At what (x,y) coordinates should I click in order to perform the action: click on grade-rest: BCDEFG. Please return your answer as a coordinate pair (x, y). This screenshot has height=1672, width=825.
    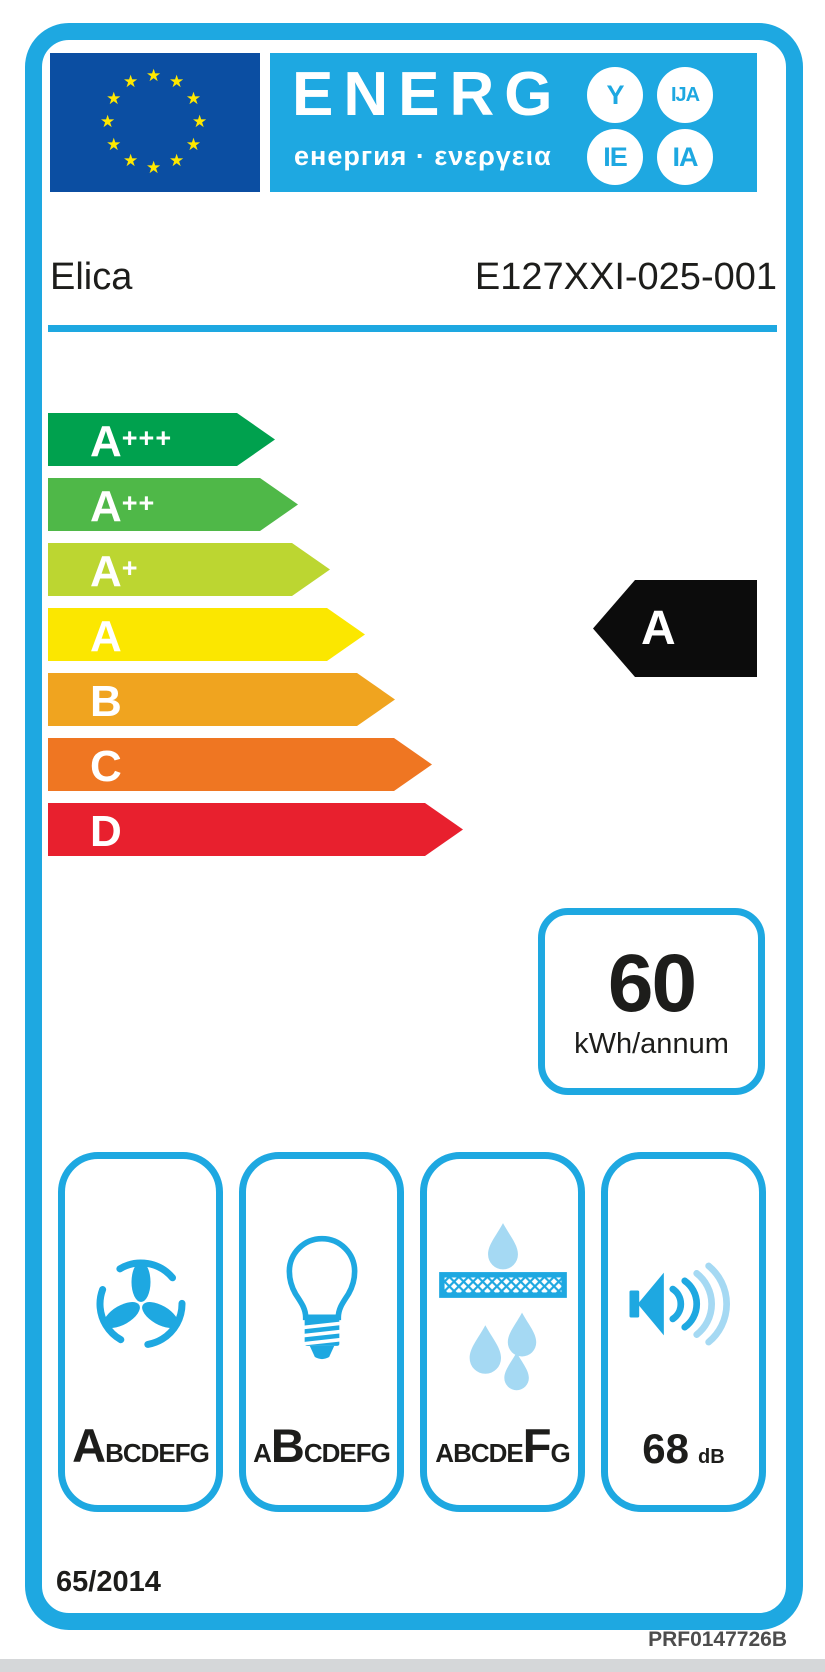
    Looking at the image, I should click on (157, 1453).